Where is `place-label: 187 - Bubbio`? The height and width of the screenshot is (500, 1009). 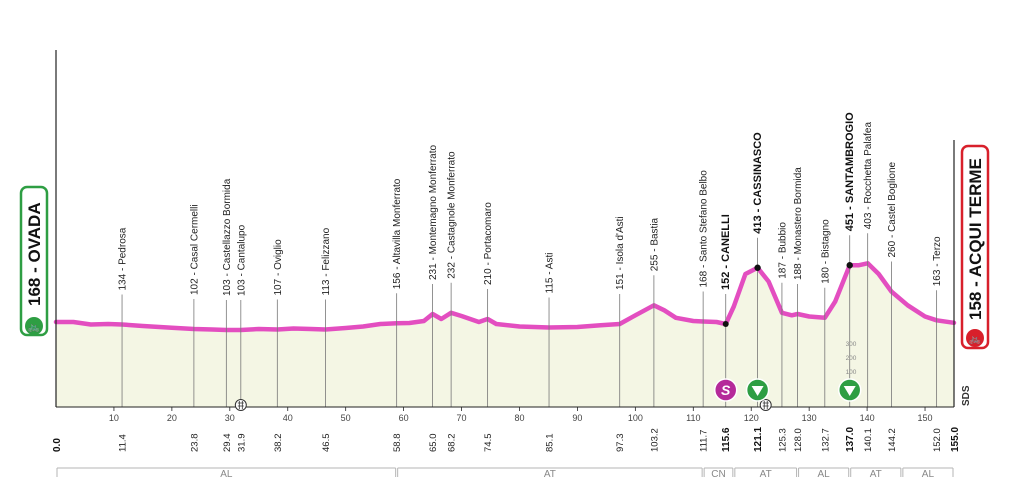 place-label: 187 - Bubbio is located at coordinates (782, 250).